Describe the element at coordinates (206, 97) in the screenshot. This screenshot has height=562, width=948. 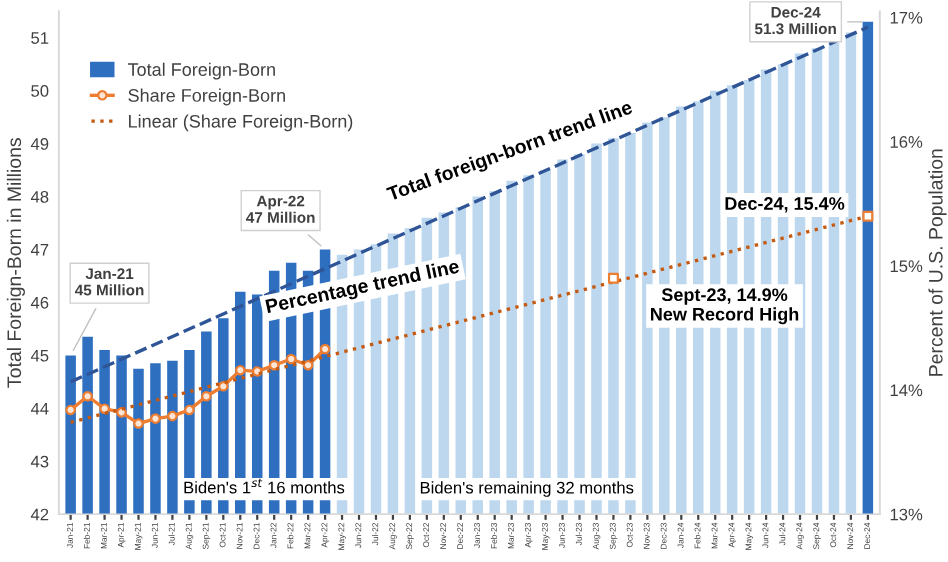
I see `legend-label: Share Foreign-Born` at that location.